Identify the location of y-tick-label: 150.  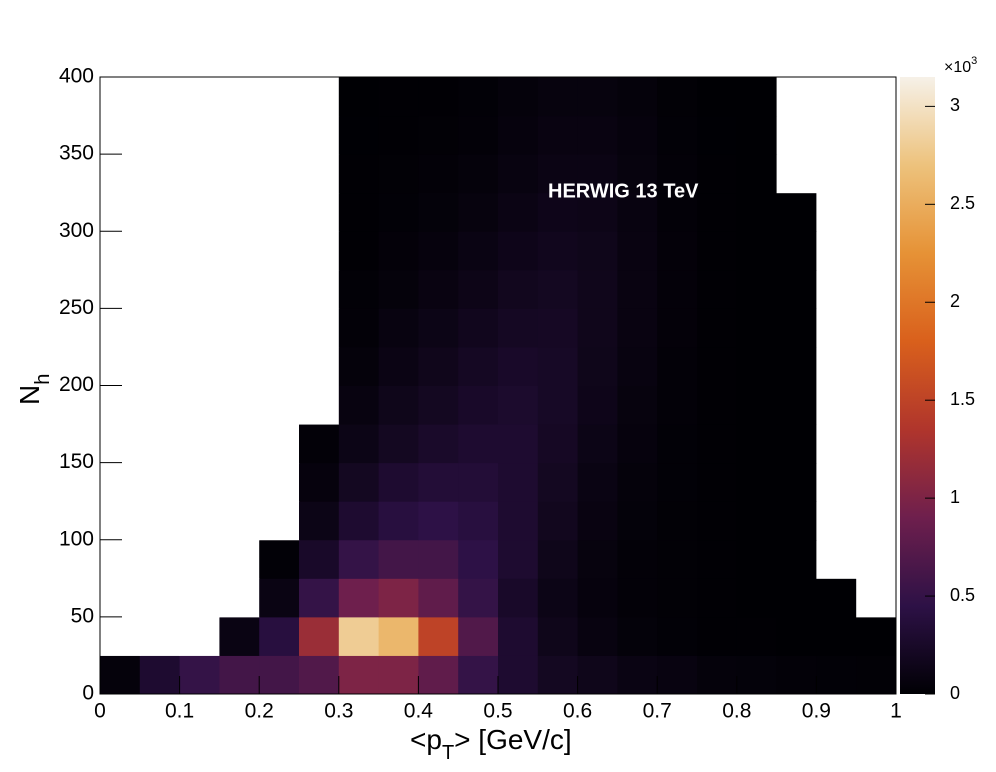
(76, 461).